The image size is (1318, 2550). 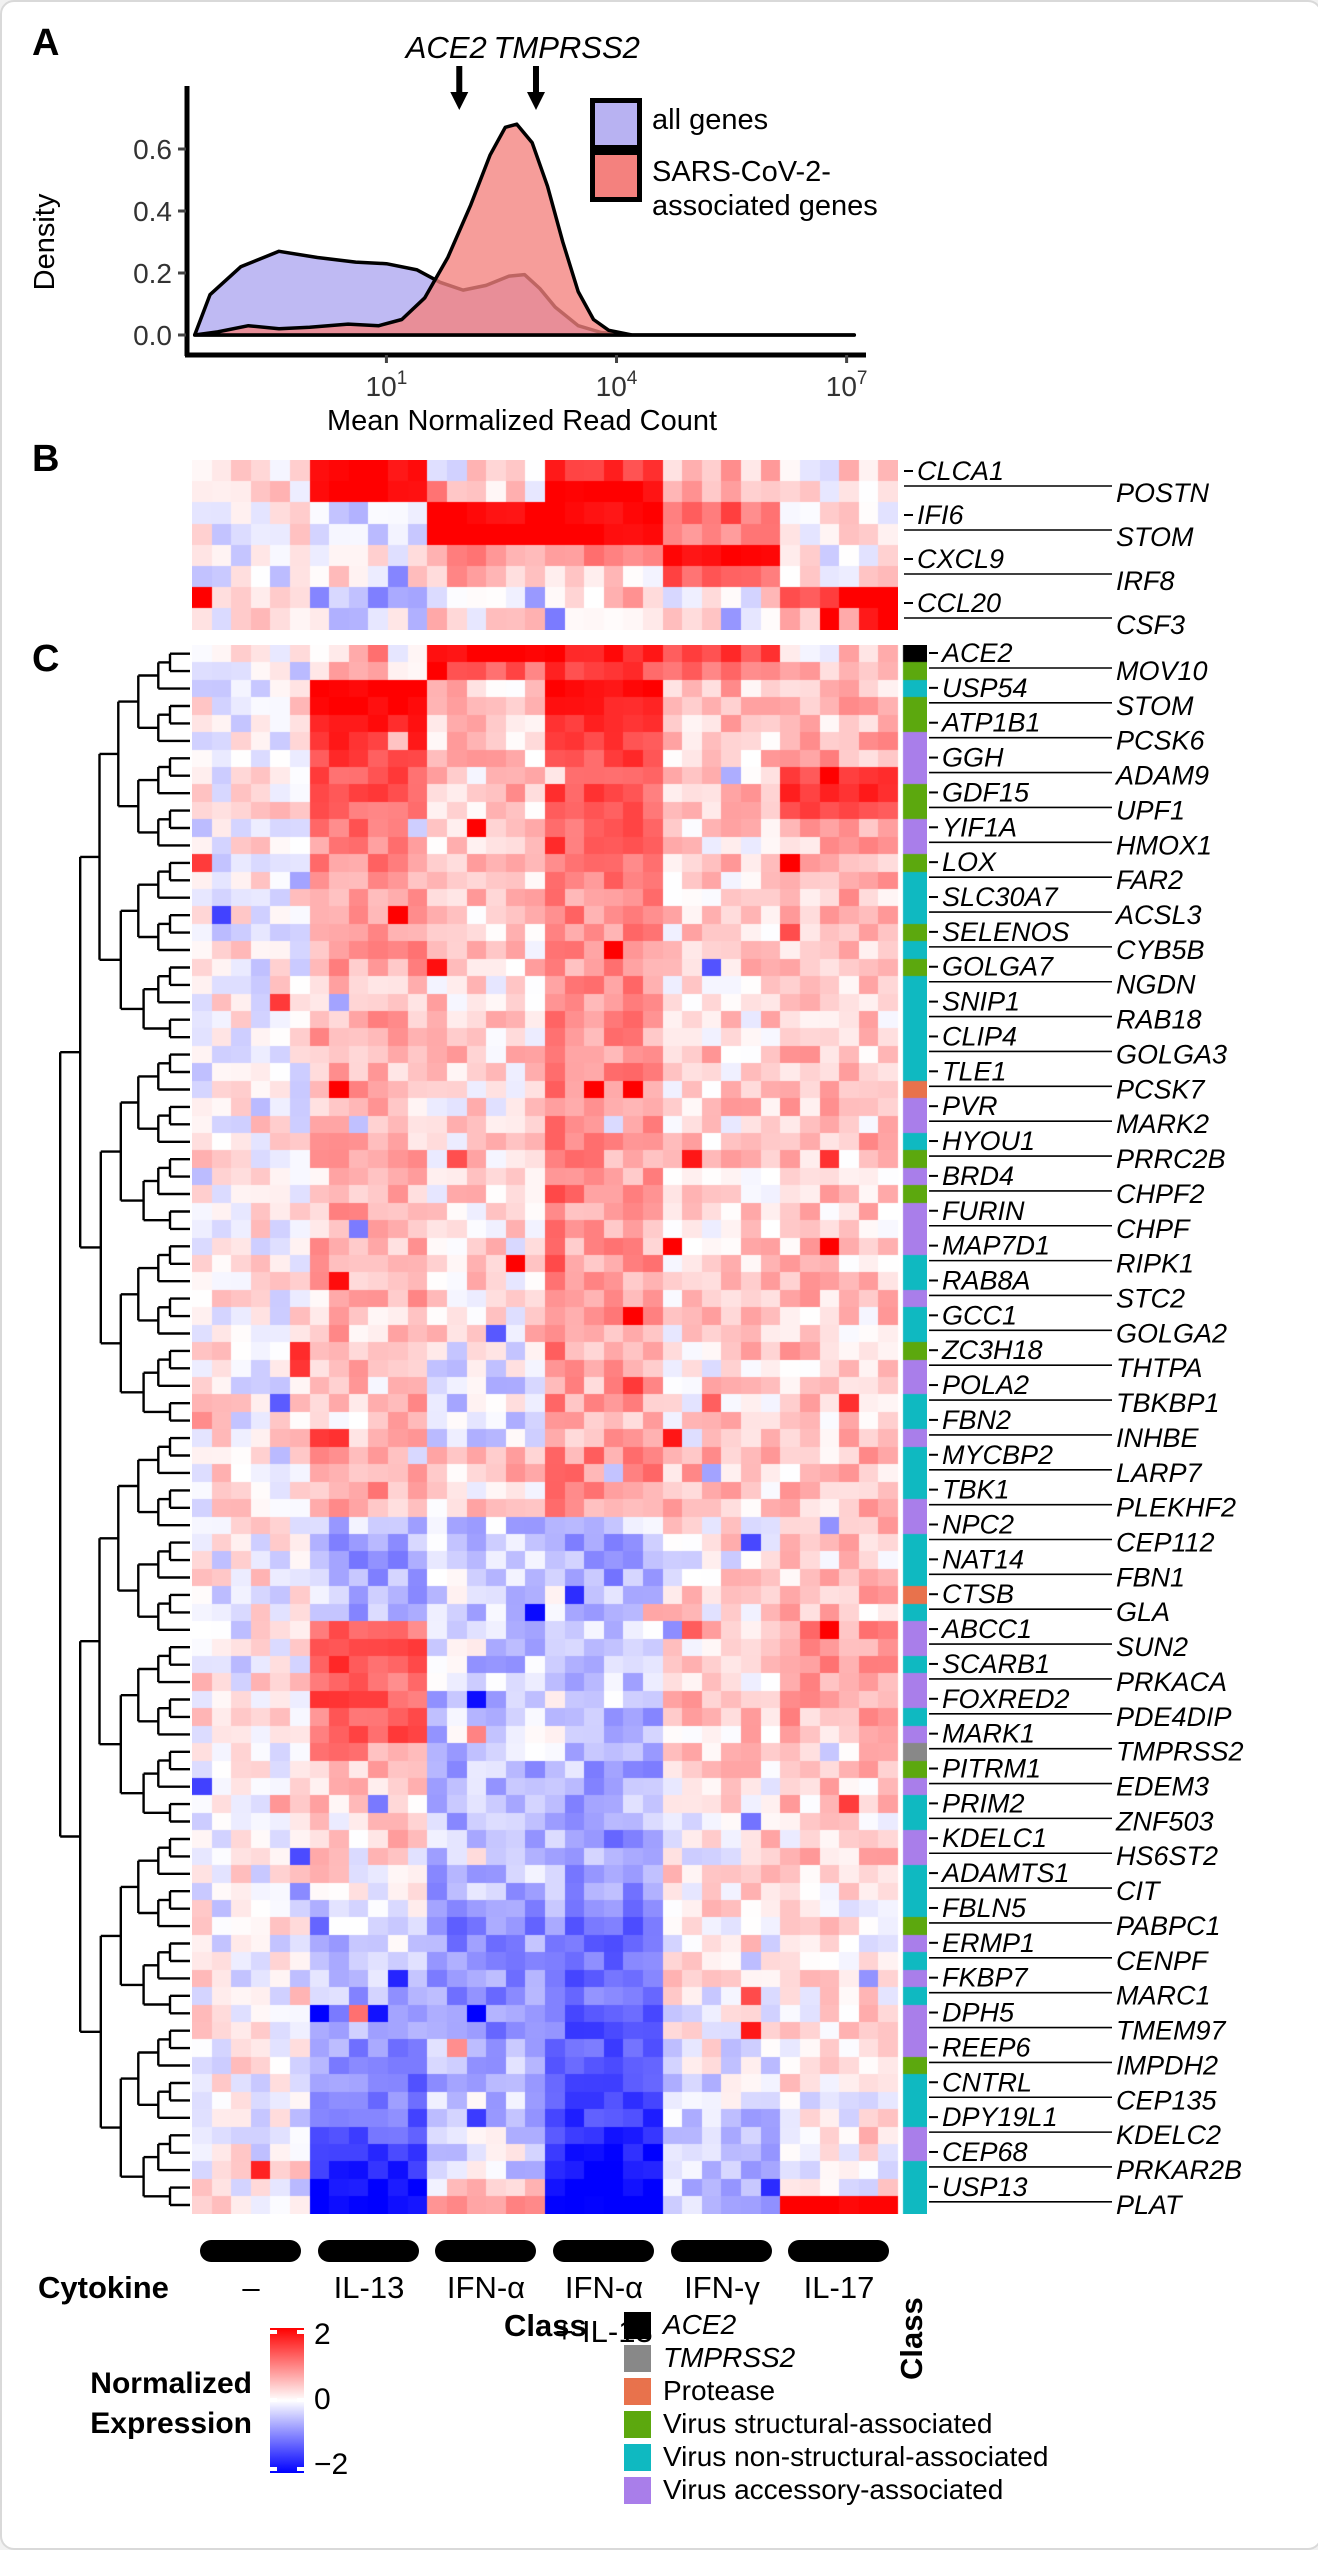 What do you see at coordinates (808, 2423) in the screenshot?
I see `class-legend-item-structural: Virus structural-associated` at bounding box center [808, 2423].